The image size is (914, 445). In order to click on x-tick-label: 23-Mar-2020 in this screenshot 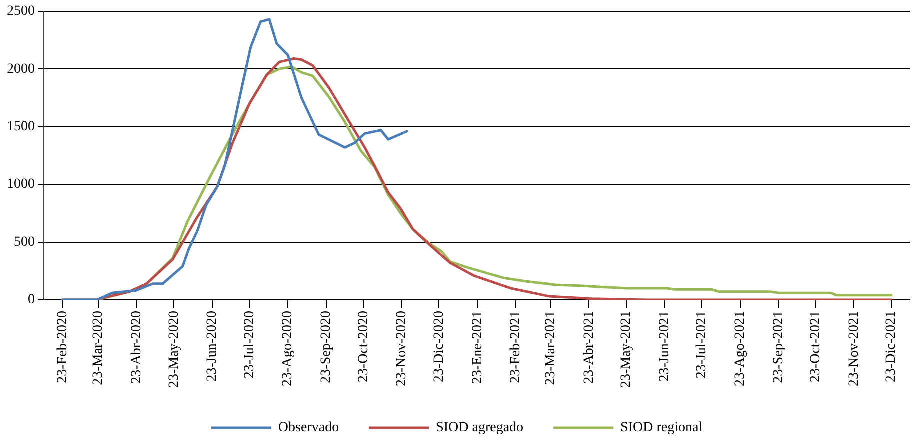, I will do `click(98, 348)`.